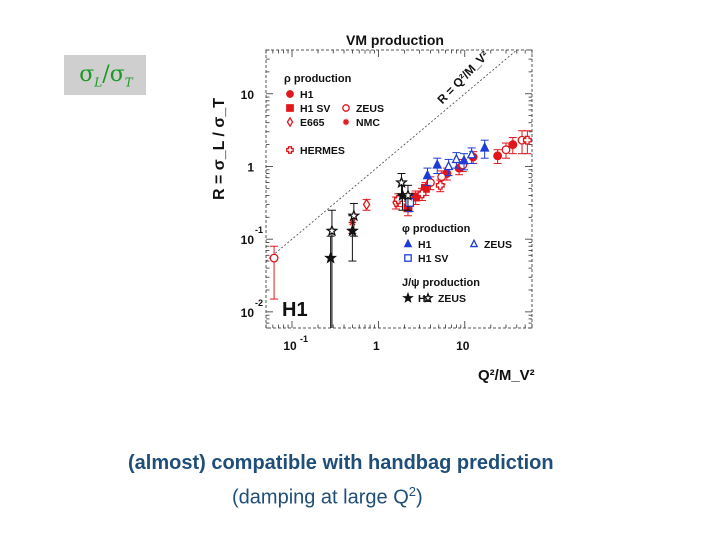  I want to click on legend-entry-label: NMC, so click(368, 123).